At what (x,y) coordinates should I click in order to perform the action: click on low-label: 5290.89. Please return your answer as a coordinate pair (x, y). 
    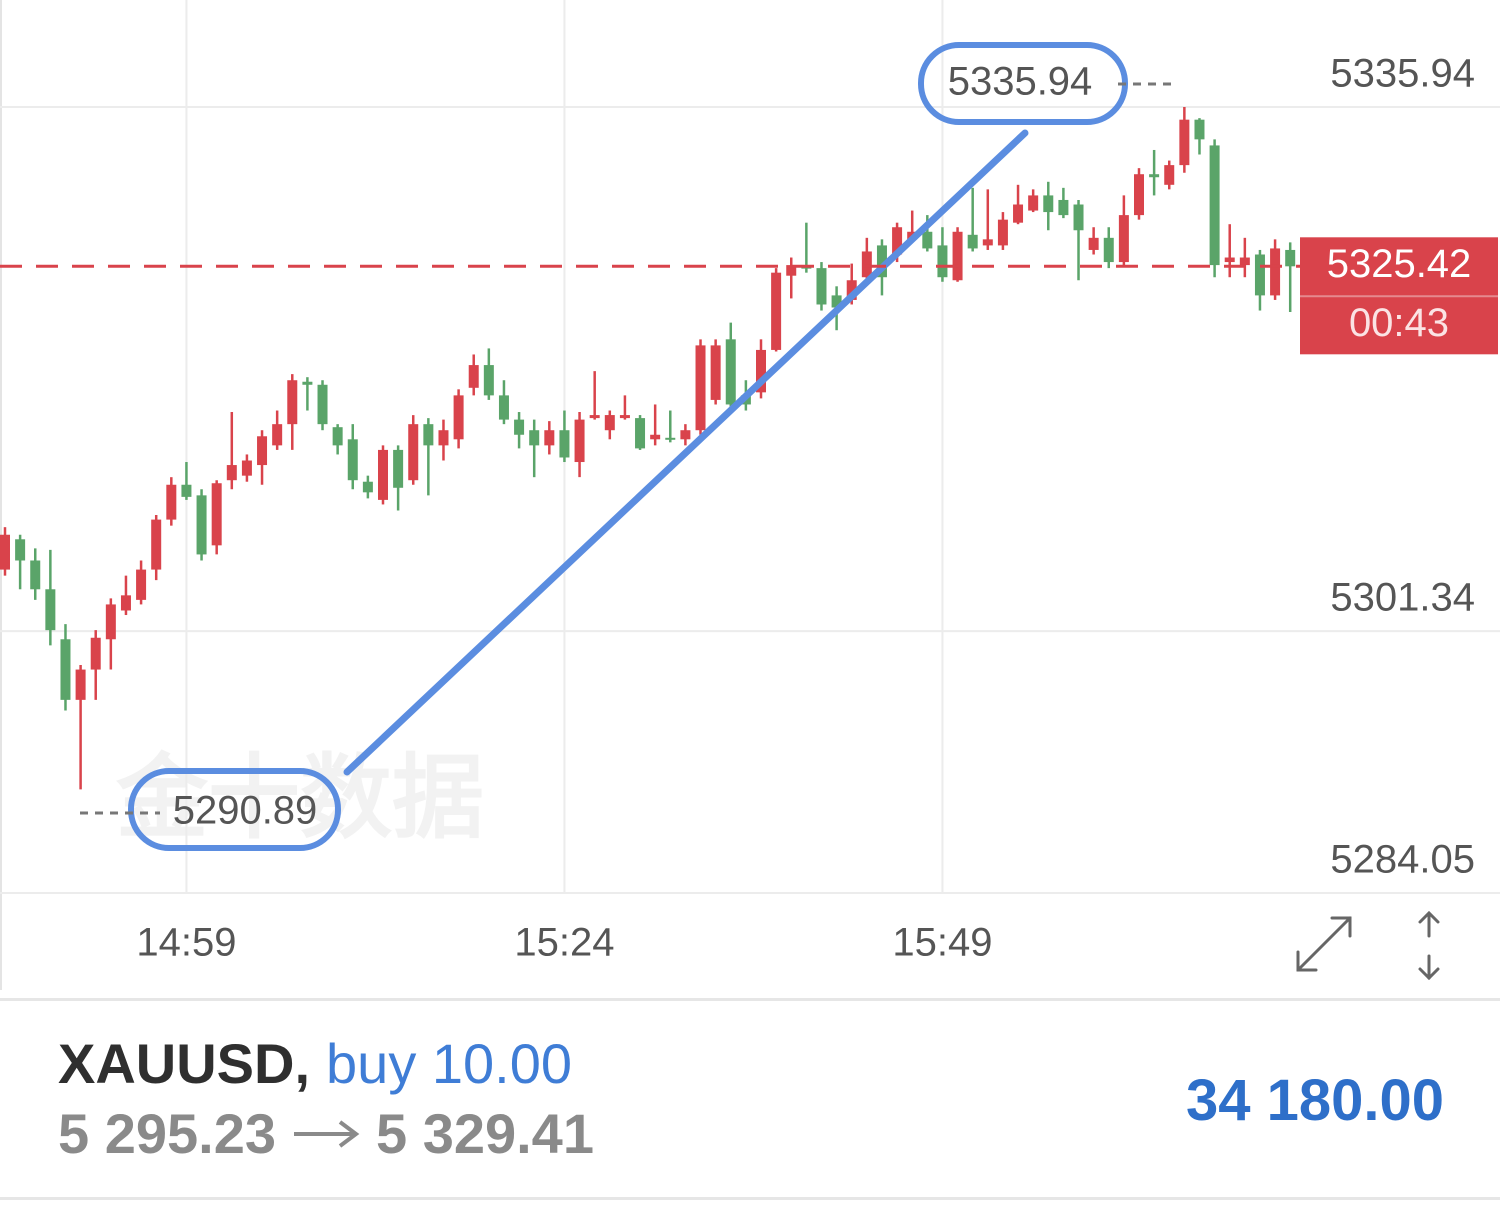
    Looking at the image, I should click on (245, 811).